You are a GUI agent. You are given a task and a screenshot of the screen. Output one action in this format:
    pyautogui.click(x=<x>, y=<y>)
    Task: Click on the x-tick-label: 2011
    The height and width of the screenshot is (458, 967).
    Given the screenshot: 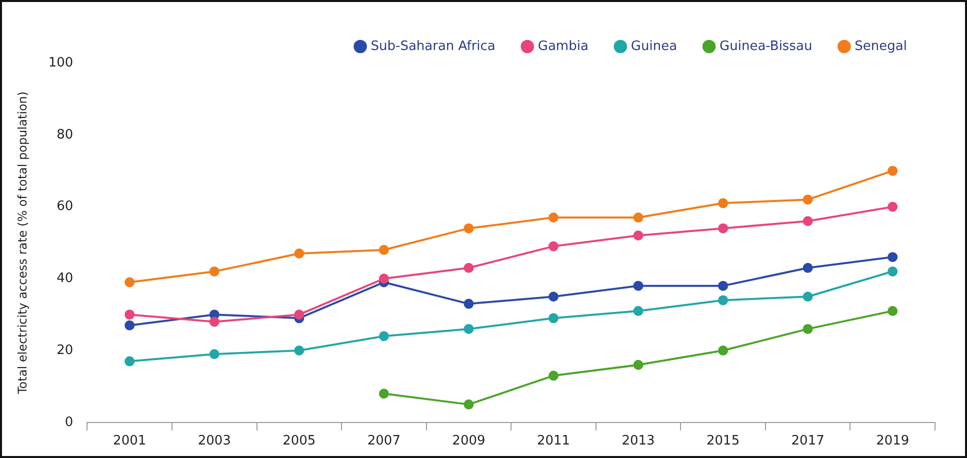 What is the action you would take?
    pyautogui.click(x=553, y=441)
    